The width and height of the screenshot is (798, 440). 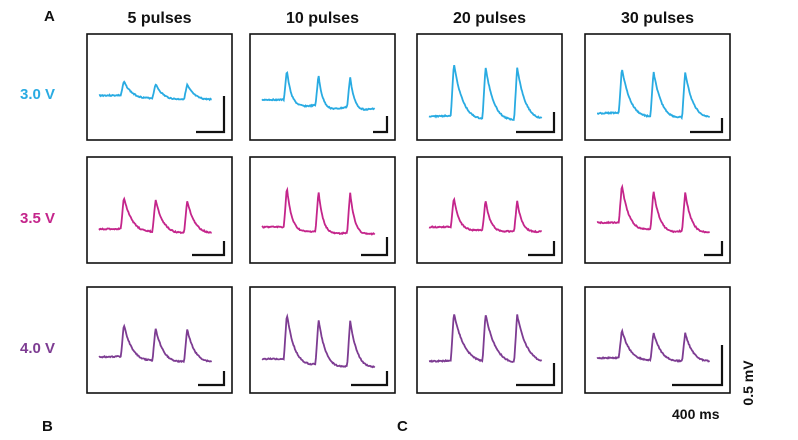 What do you see at coordinates (38, 218) in the screenshot?
I see `row-label: 3.5 V` at bounding box center [38, 218].